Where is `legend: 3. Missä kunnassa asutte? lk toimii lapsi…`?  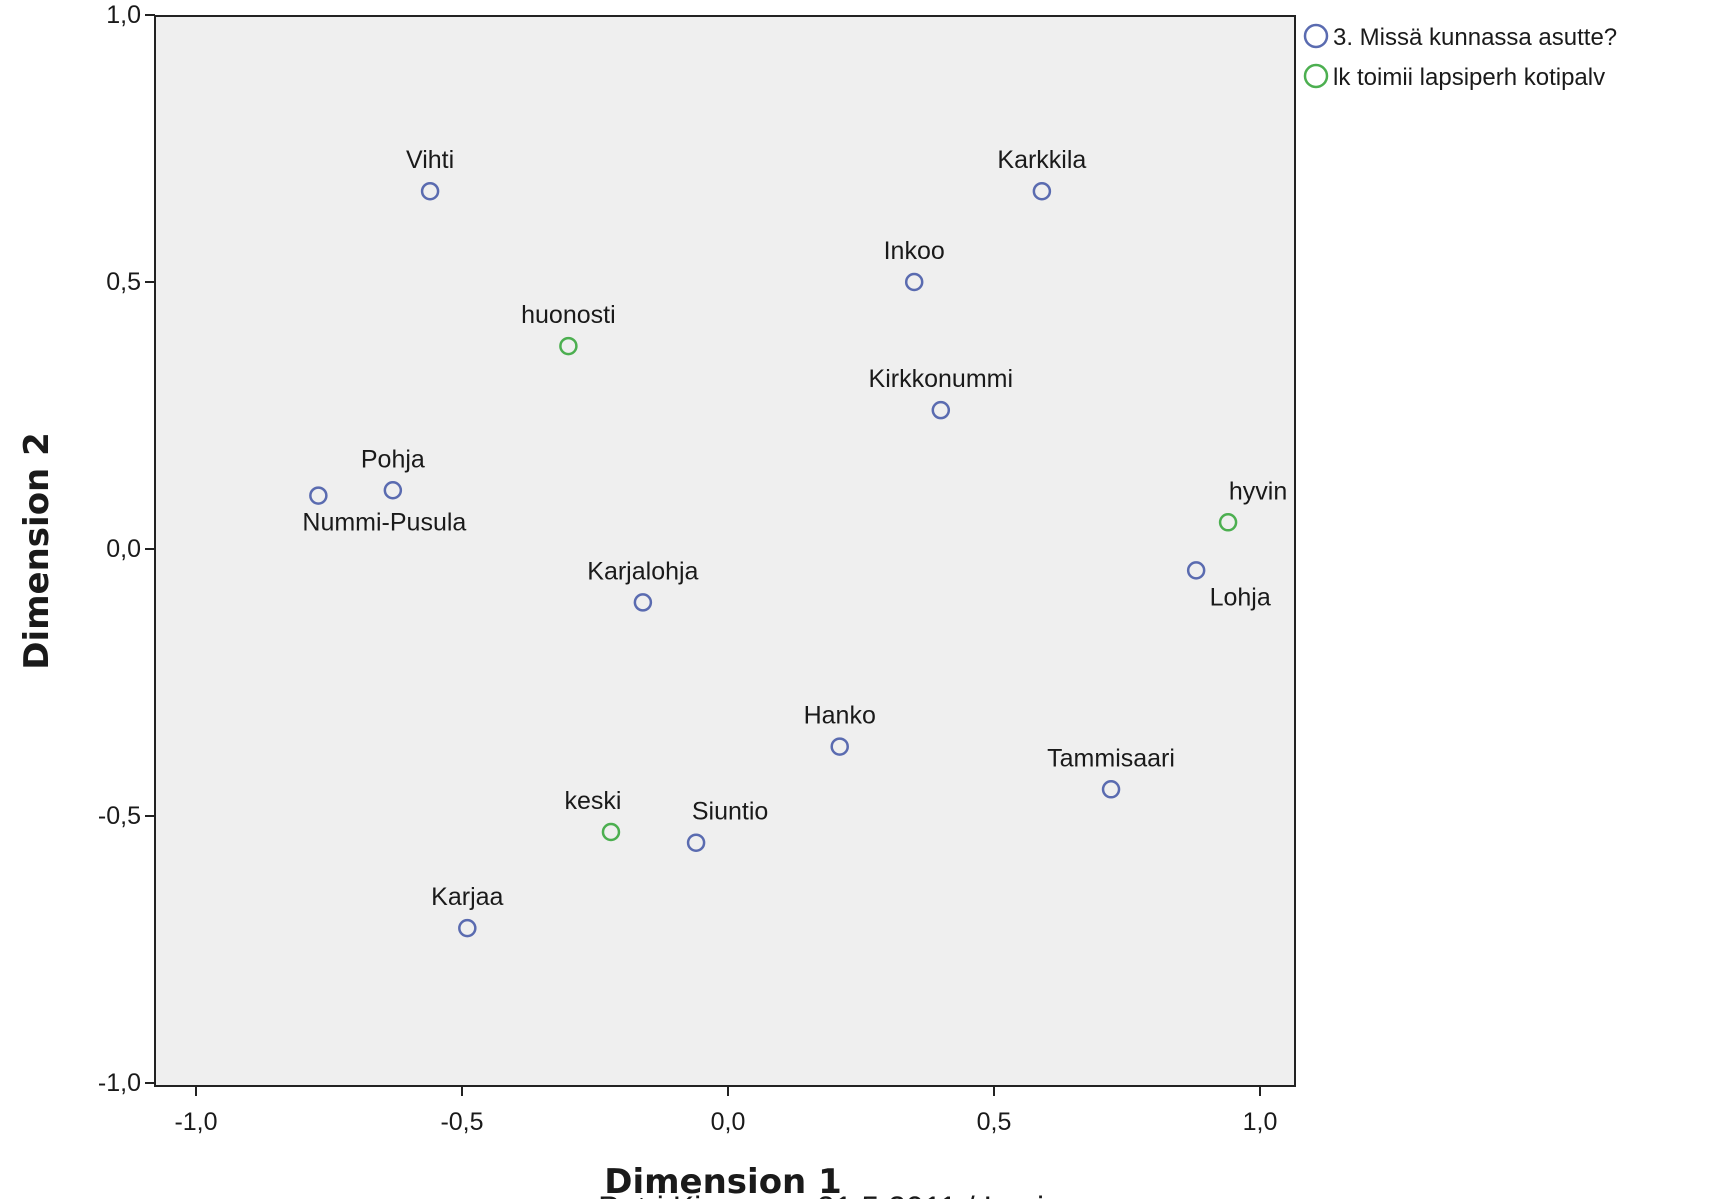 legend: 3. Missä kunnassa asutte? lk toimii lapsi… is located at coordinates (1460, 57).